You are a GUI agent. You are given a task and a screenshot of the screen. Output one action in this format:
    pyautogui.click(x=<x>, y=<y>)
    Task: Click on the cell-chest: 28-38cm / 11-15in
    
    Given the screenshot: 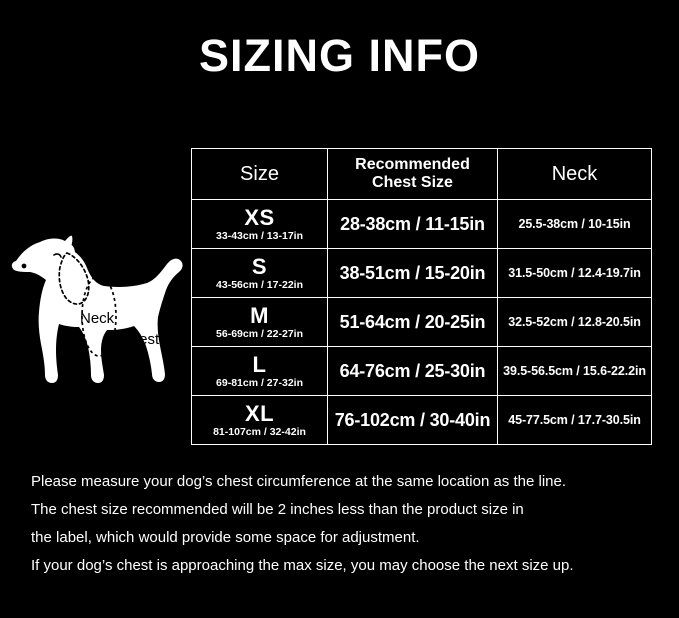 What is the action you would take?
    pyautogui.click(x=412, y=224)
    